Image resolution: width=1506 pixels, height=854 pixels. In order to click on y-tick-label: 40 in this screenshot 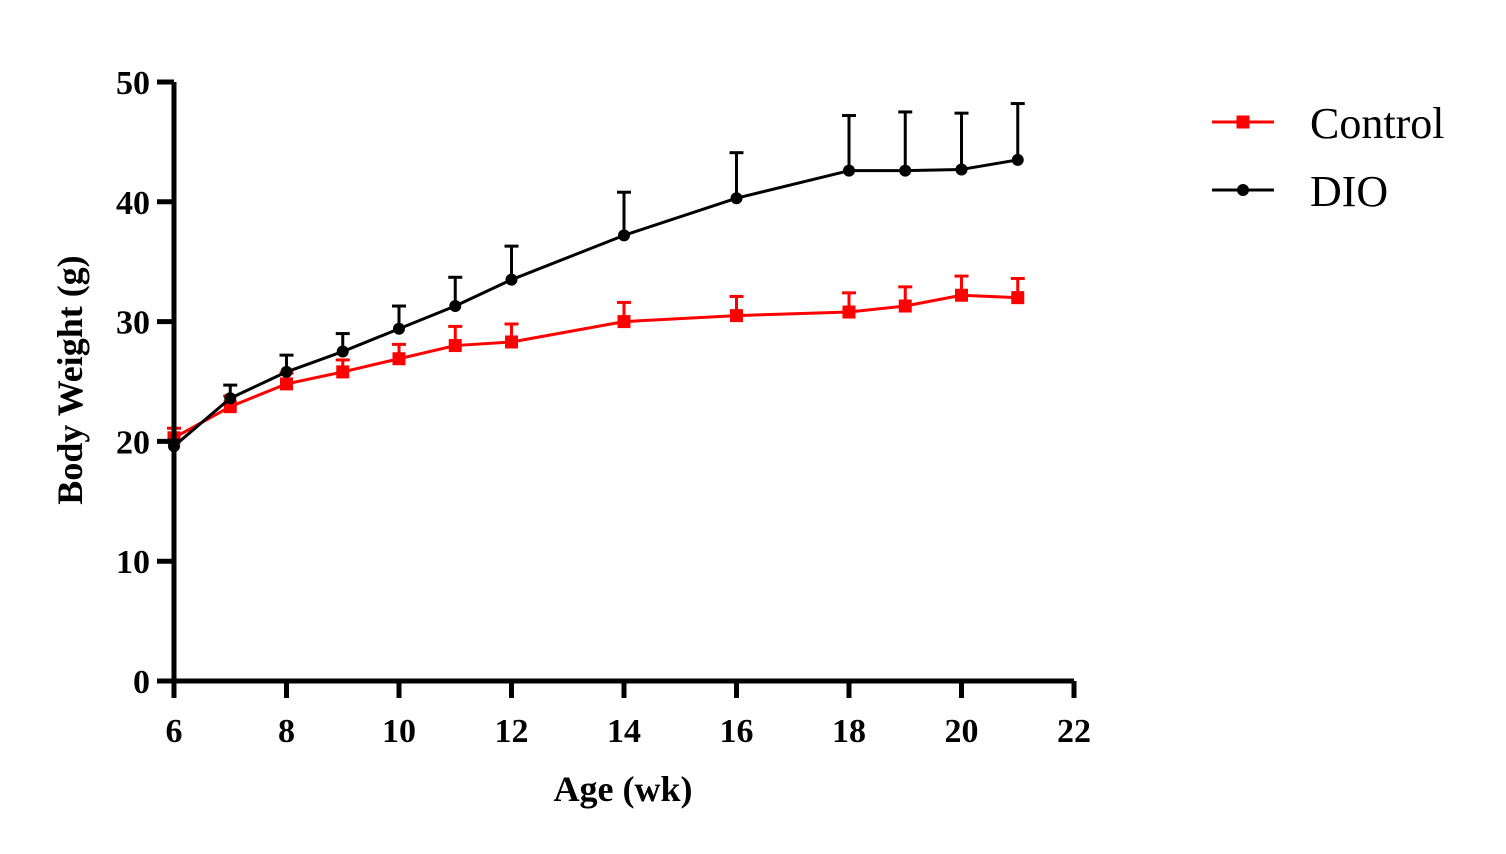, I will do `click(133, 203)`.